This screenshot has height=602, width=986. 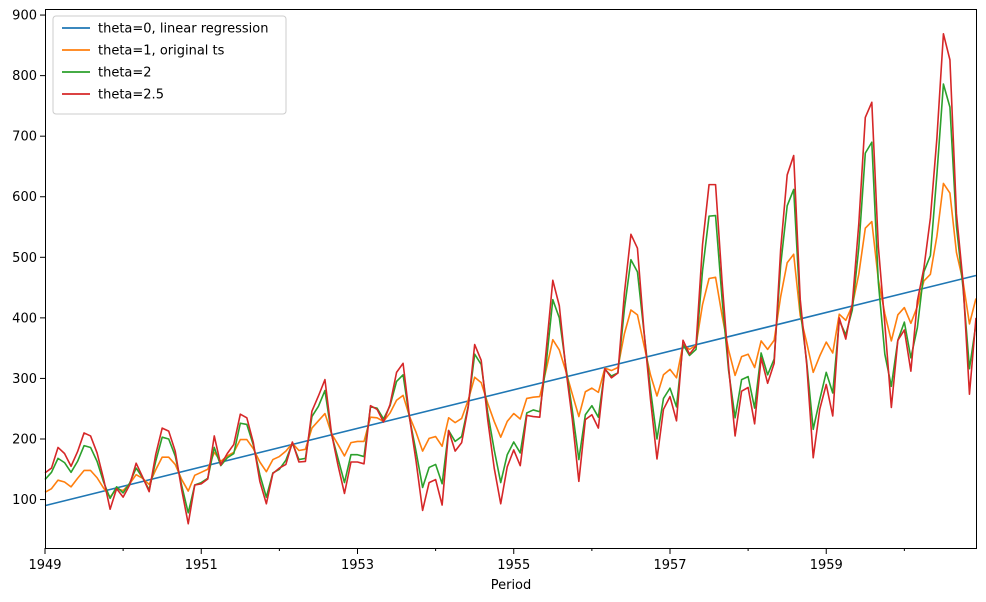 I want to click on legend-label: theta=0, linear regression, so click(x=183, y=29).